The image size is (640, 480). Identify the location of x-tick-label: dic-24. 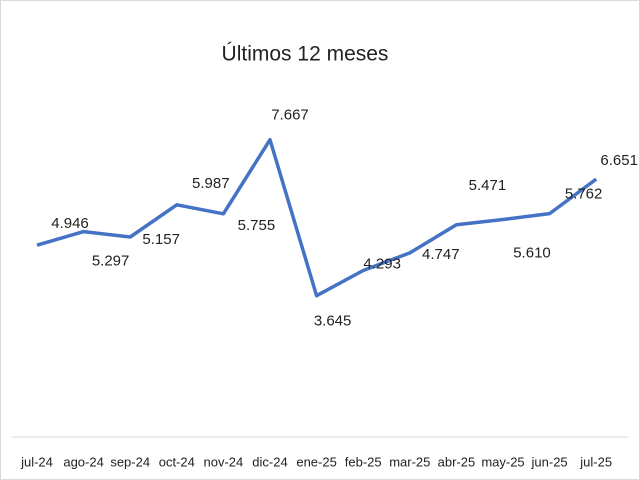
(269, 461).